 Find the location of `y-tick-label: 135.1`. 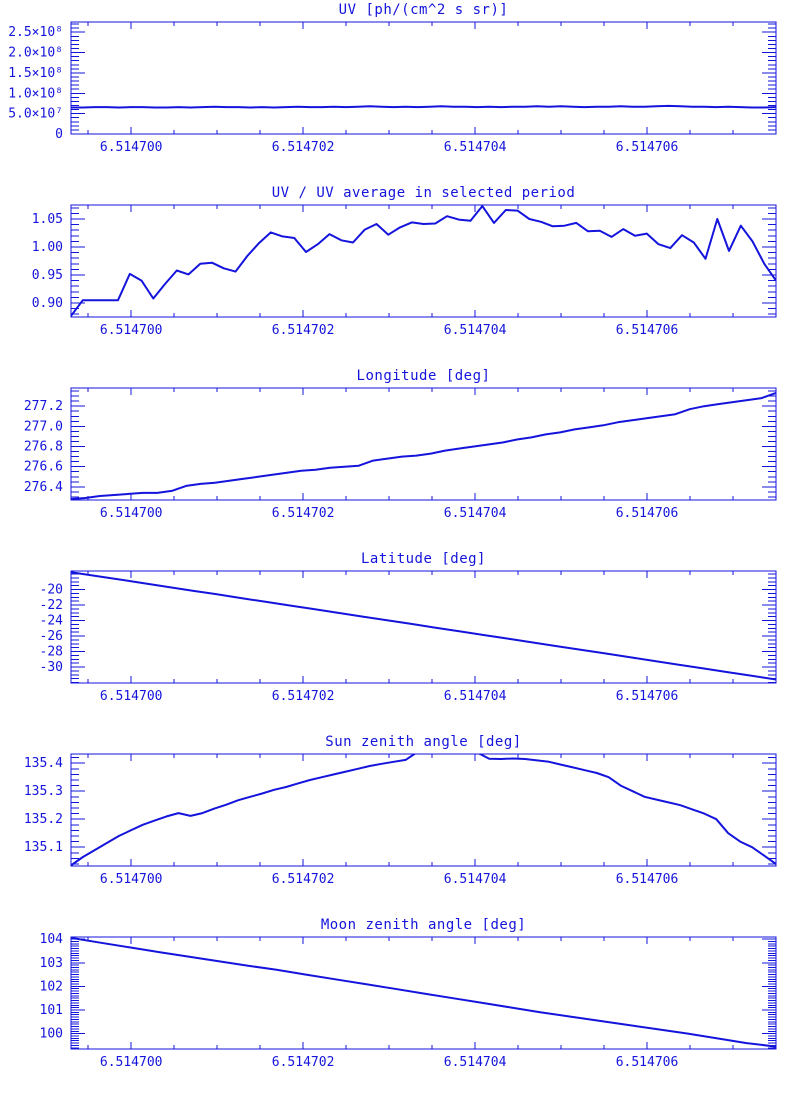

y-tick-label: 135.1 is located at coordinates (43, 847).